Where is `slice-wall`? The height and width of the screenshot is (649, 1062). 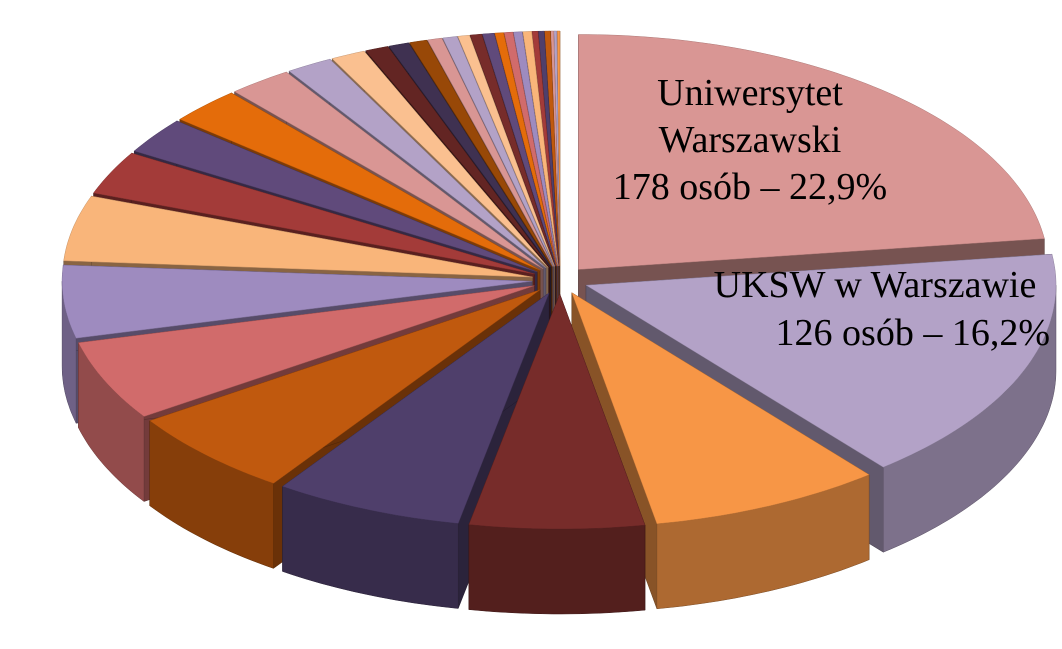
slice-wall is located at coordinates (557, 569).